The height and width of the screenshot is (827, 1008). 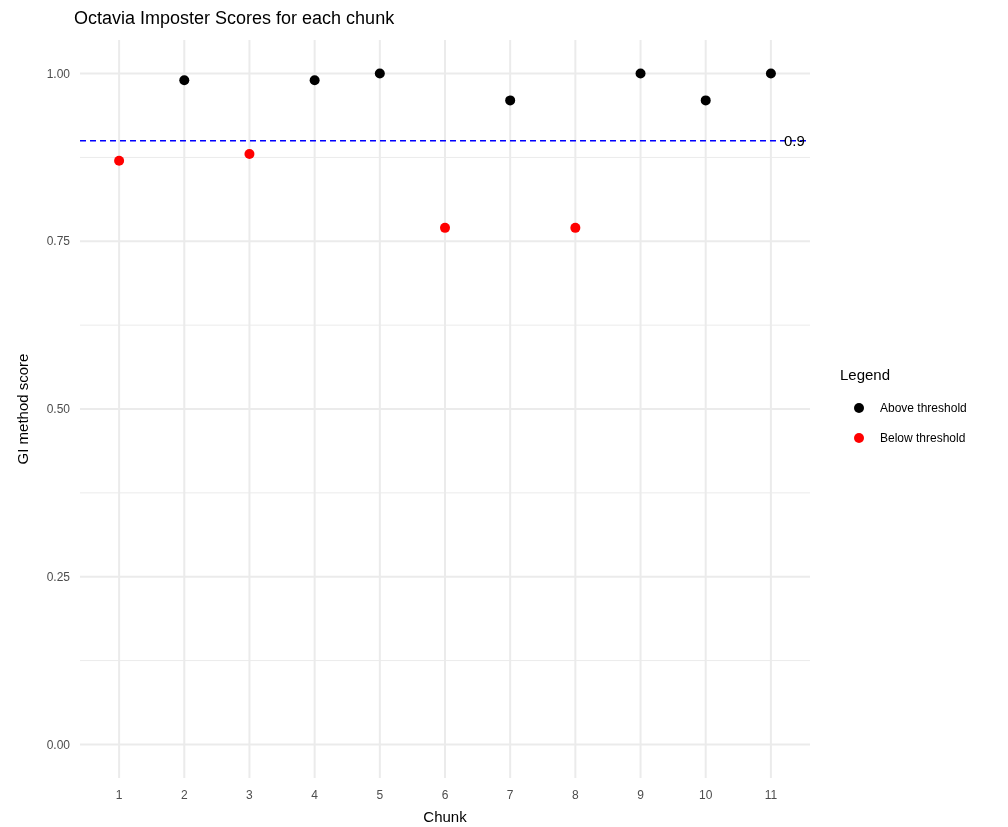 I want to click on x-tick-label: 5, so click(x=380, y=795).